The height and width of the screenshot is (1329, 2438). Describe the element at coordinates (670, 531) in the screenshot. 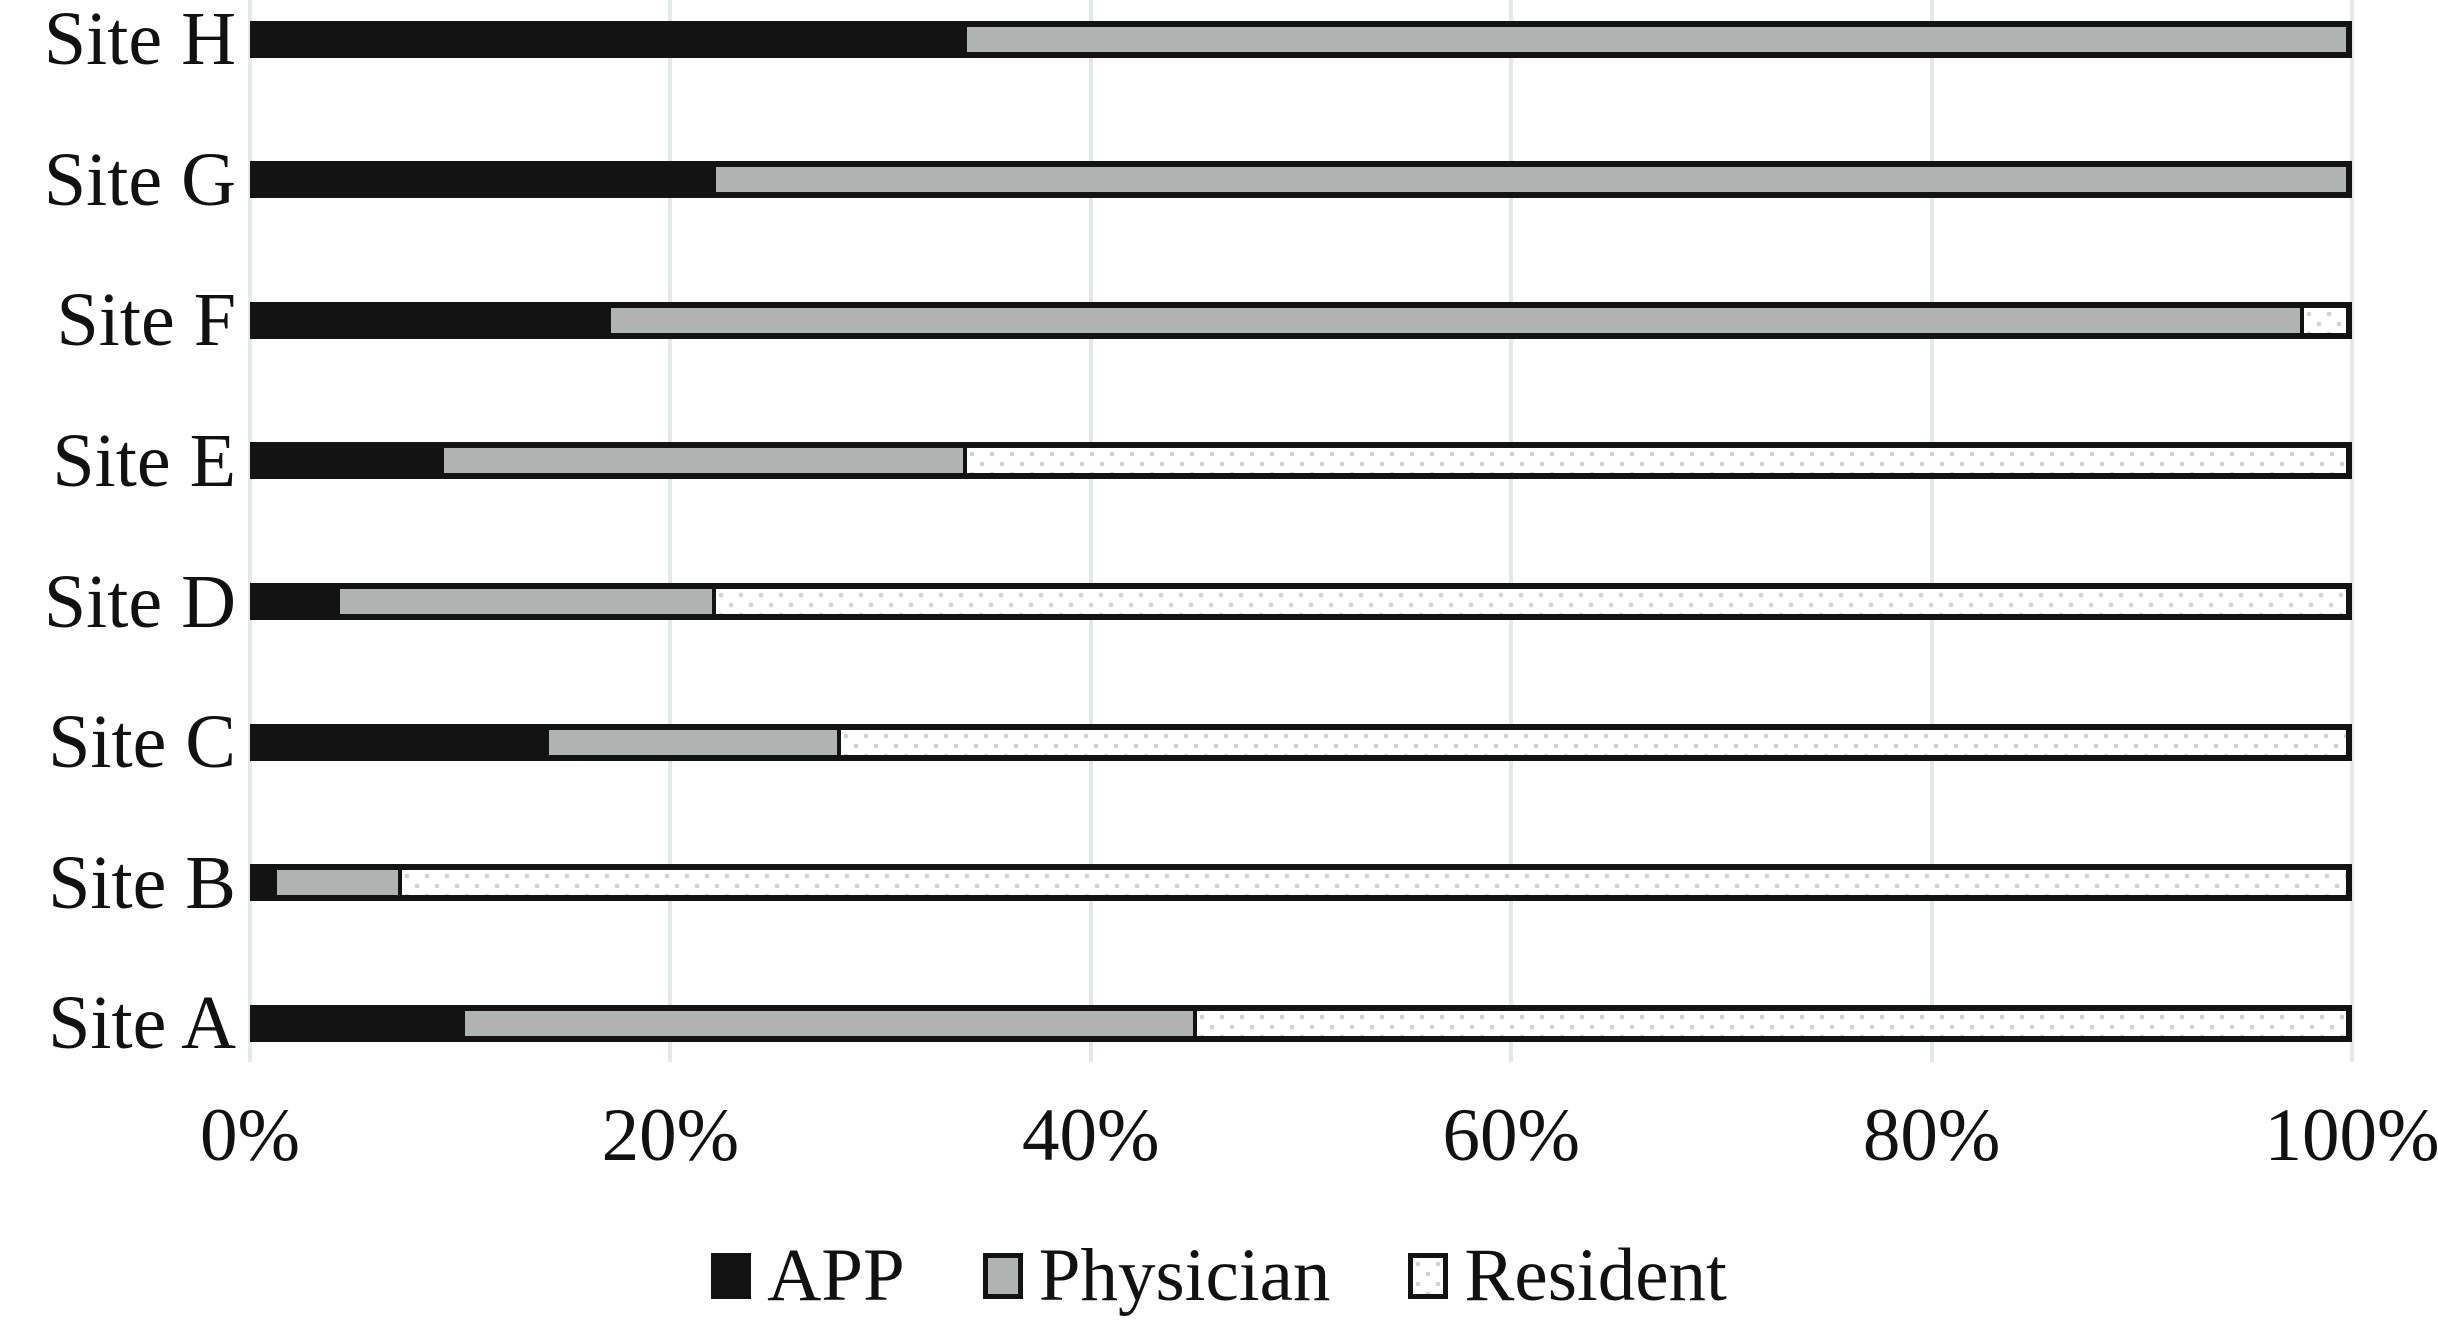

I see `gridline-20%` at that location.